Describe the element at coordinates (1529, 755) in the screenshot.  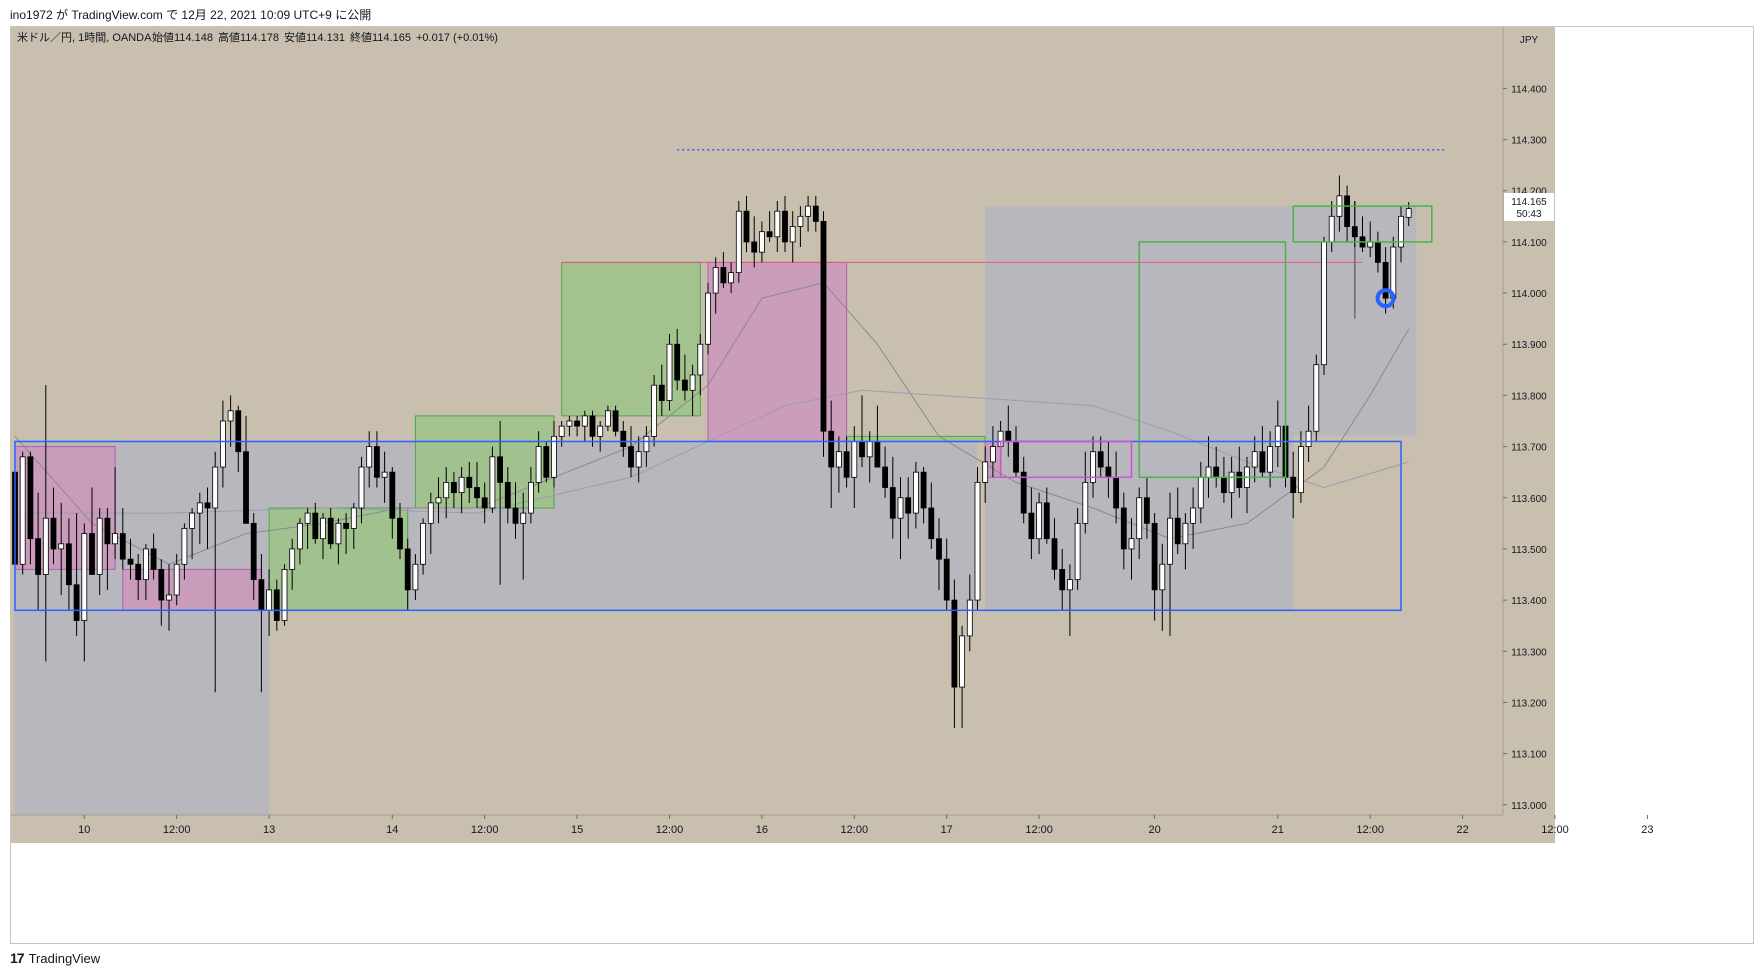
I see `price-tick-label: 113.100` at that location.